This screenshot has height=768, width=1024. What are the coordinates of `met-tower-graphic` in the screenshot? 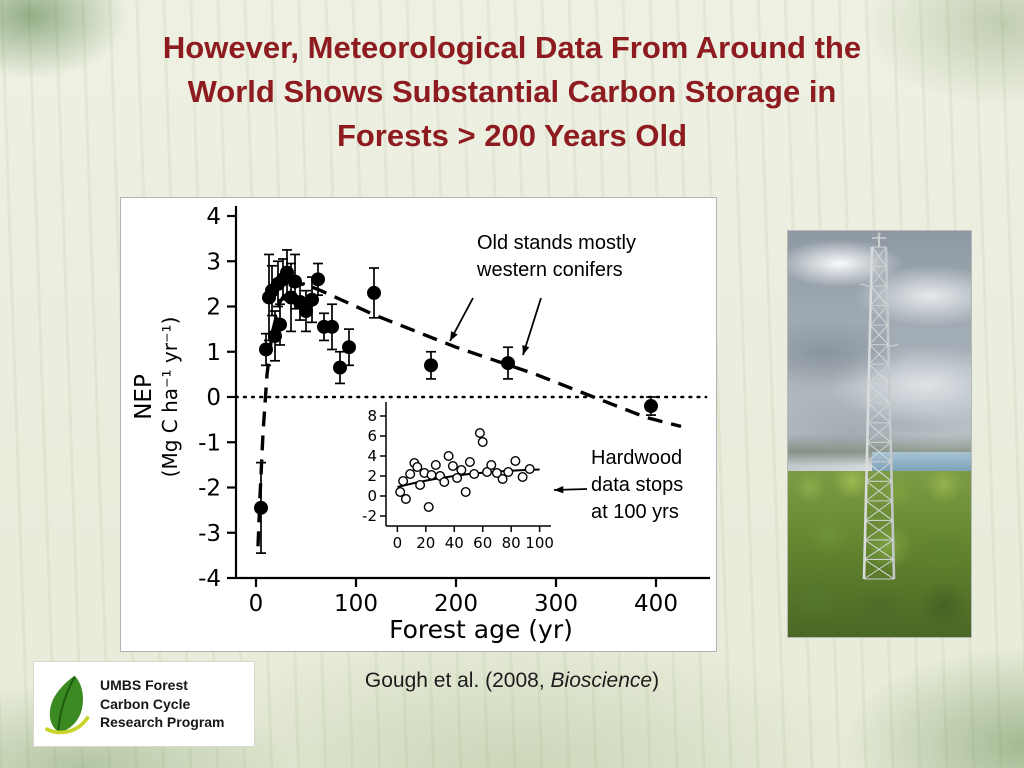 It's located at (879, 406).